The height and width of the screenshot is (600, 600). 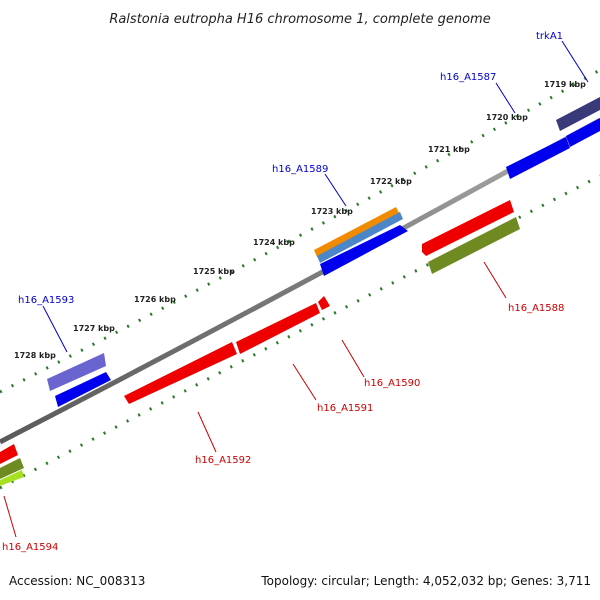 What do you see at coordinates (345, 408) in the screenshot?
I see `gene-label-h16-a1591: h16_A1591` at bounding box center [345, 408].